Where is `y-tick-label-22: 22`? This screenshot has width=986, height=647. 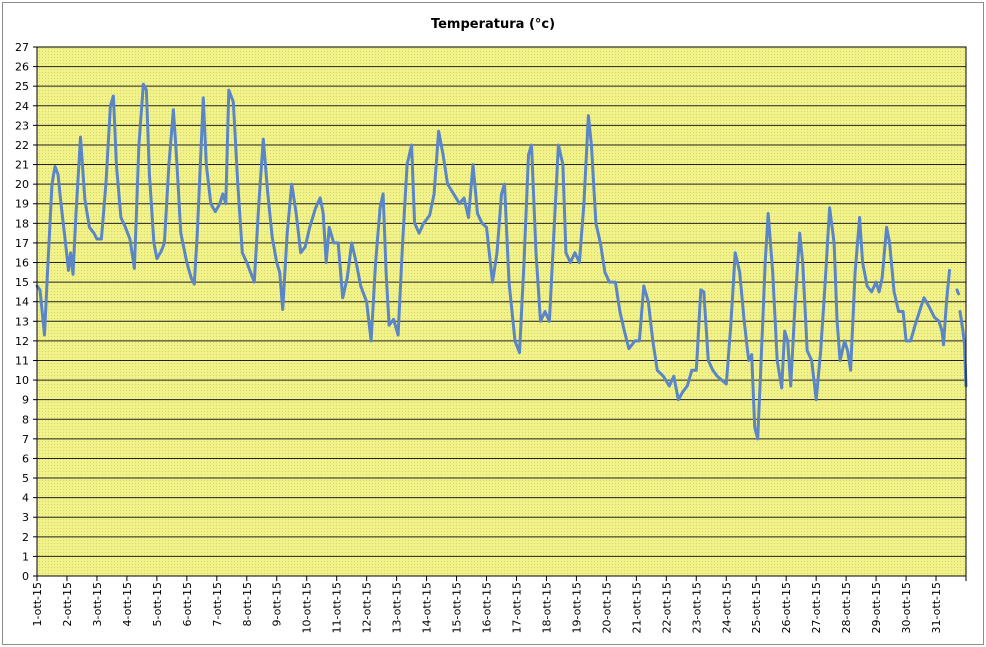
y-tick-label-22: 22 is located at coordinates (22, 145).